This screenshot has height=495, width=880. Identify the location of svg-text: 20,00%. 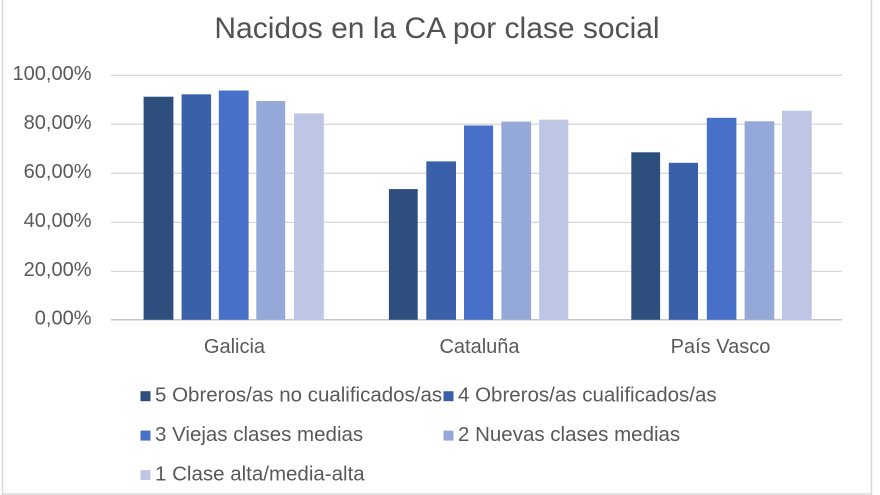
(58, 270).